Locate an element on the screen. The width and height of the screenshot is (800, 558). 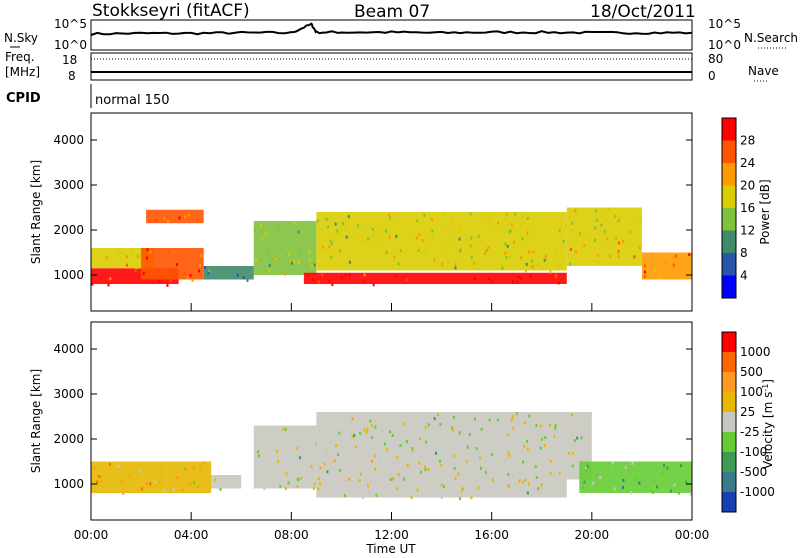
velocity-y-tick-label: 3000 is located at coordinates (68, 394).